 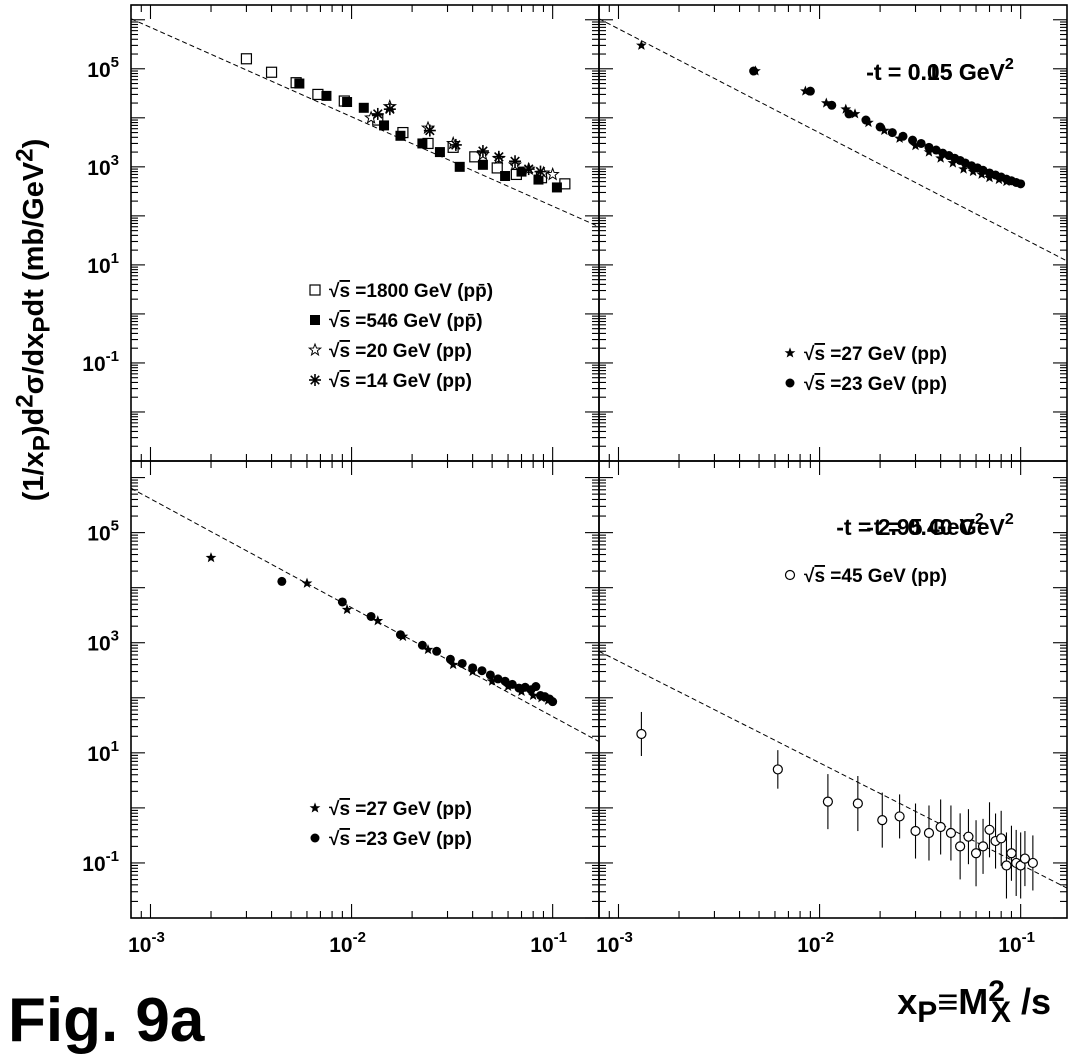 I want to click on panel-title: -t = 2.95 GeV2, so click(x=910, y=525).